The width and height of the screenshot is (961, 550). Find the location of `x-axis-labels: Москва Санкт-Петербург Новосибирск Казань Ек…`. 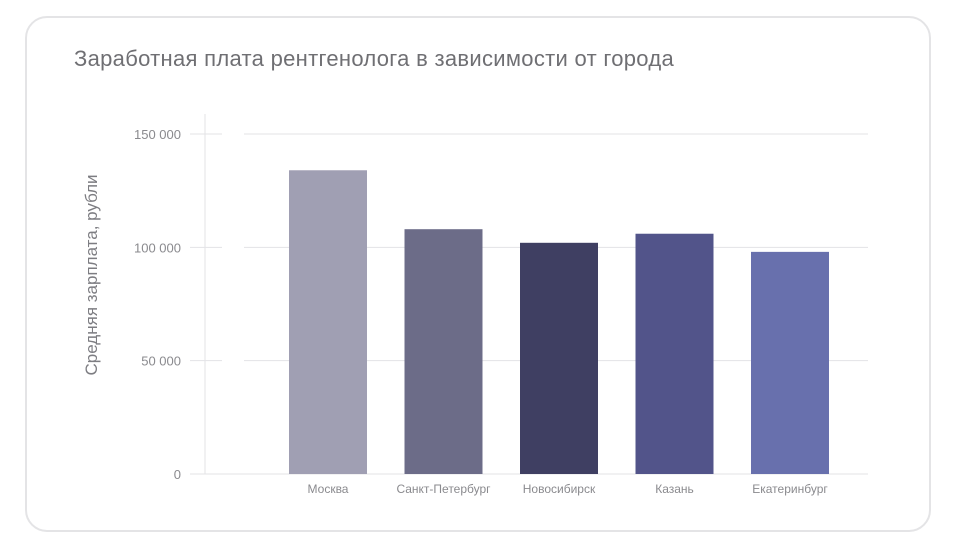

x-axis-labels: Москва Санкт-Петербург Новосибирск Казань Ек… is located at coordinates (568, 489).